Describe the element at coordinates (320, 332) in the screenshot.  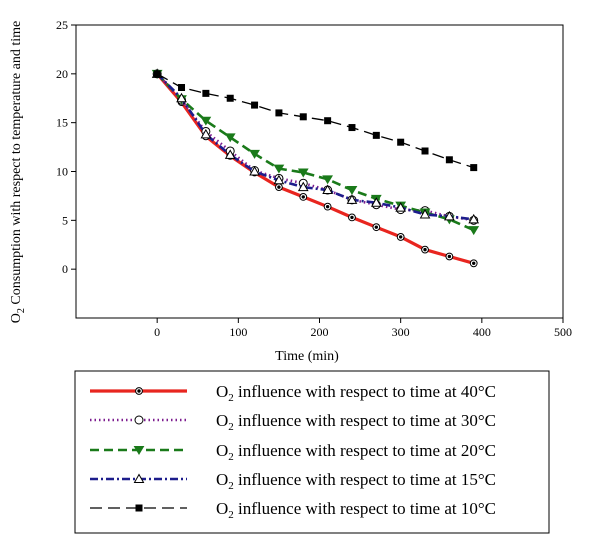
I see `x-tick-label: 200` at that location.